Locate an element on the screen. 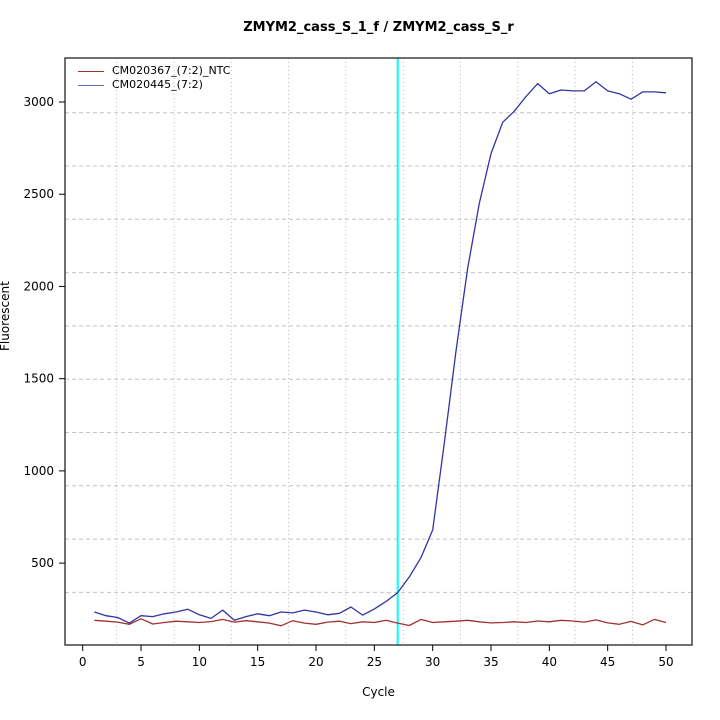 Image resolution: width=720 pixels, height=720 pixels. legend-label: CM020367_(7:2)_NTC is located at coordinates (171, 70).